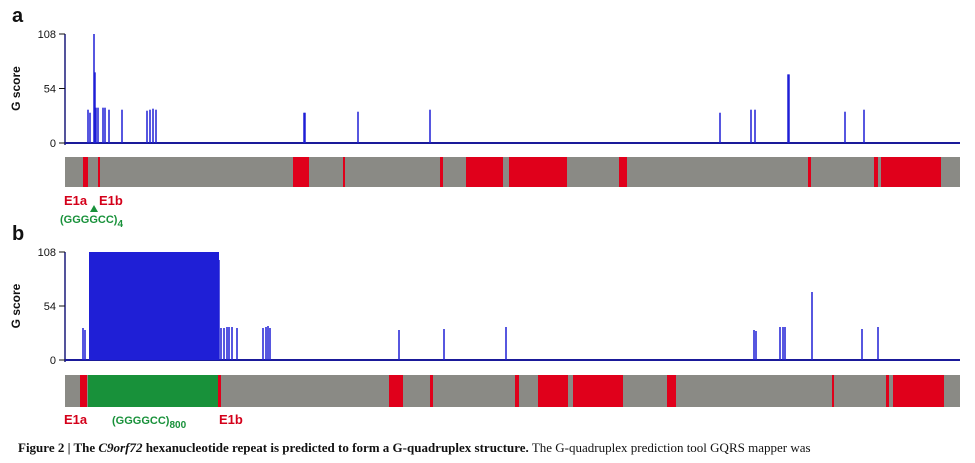 This screenshot has height=463, width=975. Describe the element at coordinates (154, 306) in the screenshot. I see `g-score-block` at that location.